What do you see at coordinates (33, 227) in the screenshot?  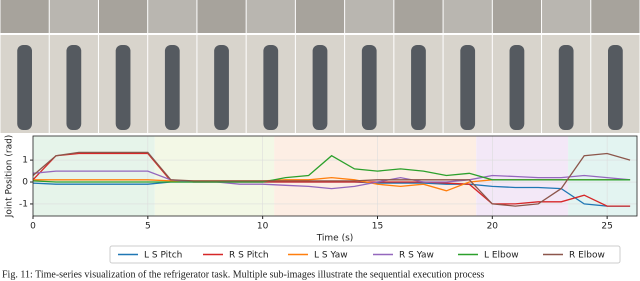 I see `x-tick-label: 0` at bounding box center [33, 227].